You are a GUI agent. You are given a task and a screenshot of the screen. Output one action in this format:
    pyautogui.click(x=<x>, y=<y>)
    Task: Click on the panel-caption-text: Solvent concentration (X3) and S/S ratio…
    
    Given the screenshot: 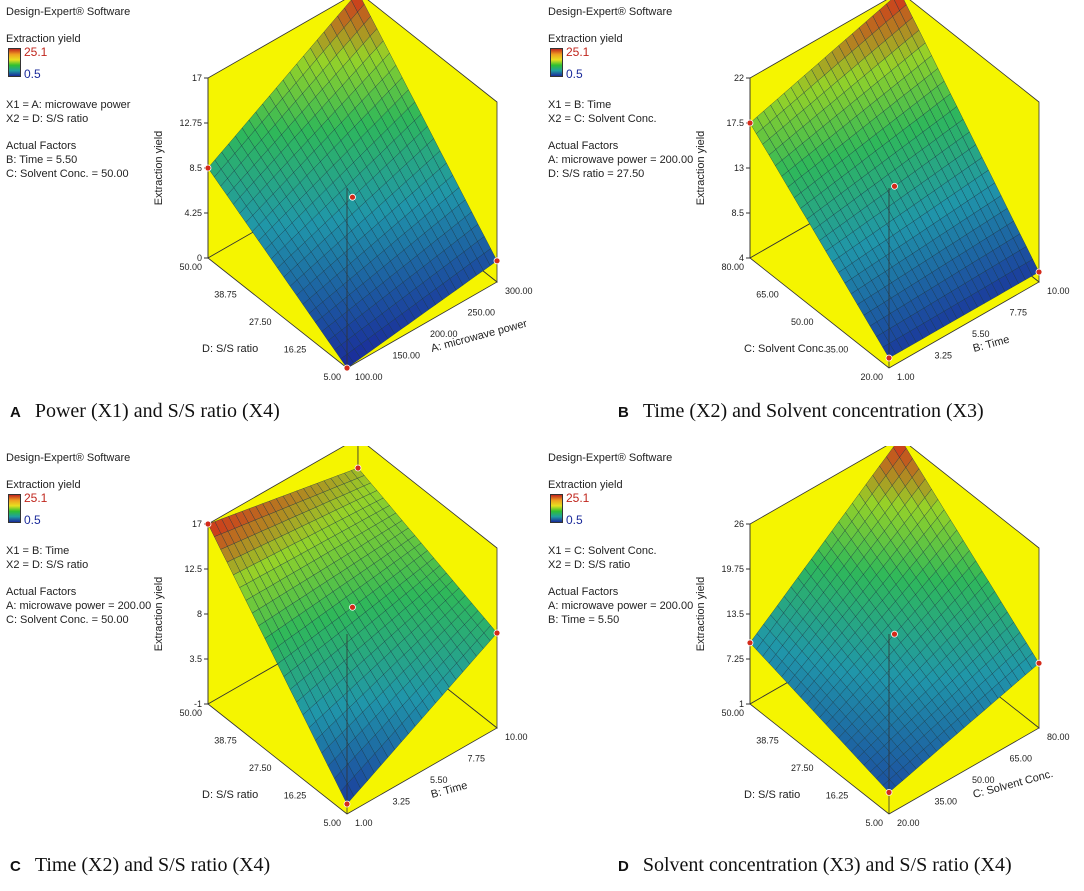 What is the action you would take?
    pyautogui.click(x=827, y=865)
    